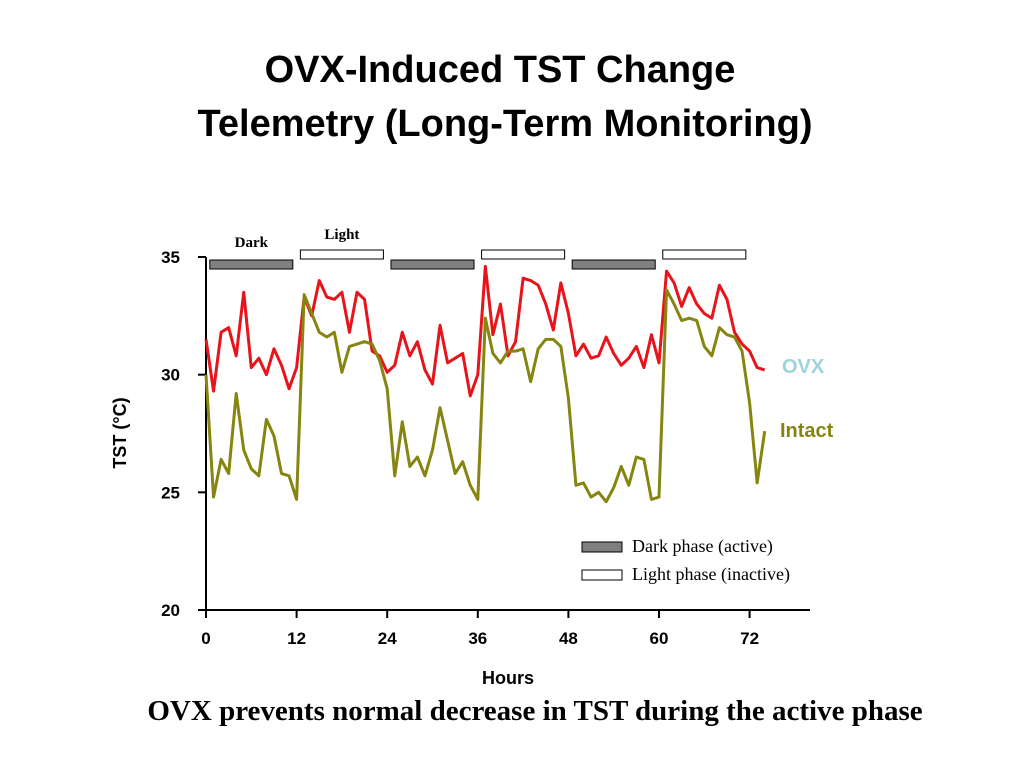 The image size is (1024, 768). Describe the element at coordinates (711, 574) in the screenshot. I see `legend-label: Light phase (inactive)` at that location.